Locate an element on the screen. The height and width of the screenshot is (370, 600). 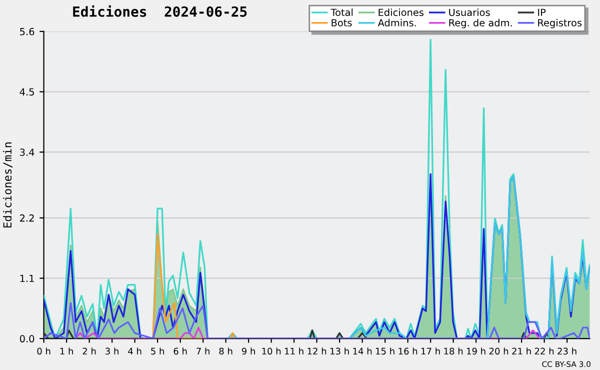
x-tick-label: 21 h is located at coordinates (521, 351).